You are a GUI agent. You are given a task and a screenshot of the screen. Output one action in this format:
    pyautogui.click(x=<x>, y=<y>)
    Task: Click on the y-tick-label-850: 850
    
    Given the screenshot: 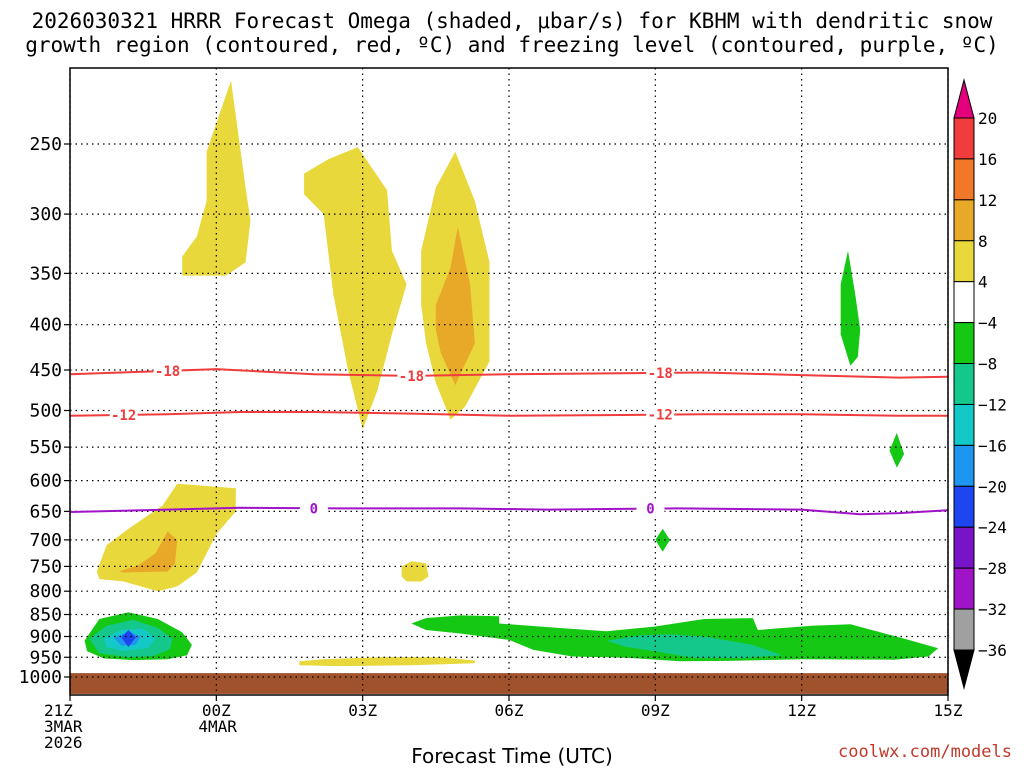 What is the action you would take?
    pyautogui.click(x=45, y=615)
    